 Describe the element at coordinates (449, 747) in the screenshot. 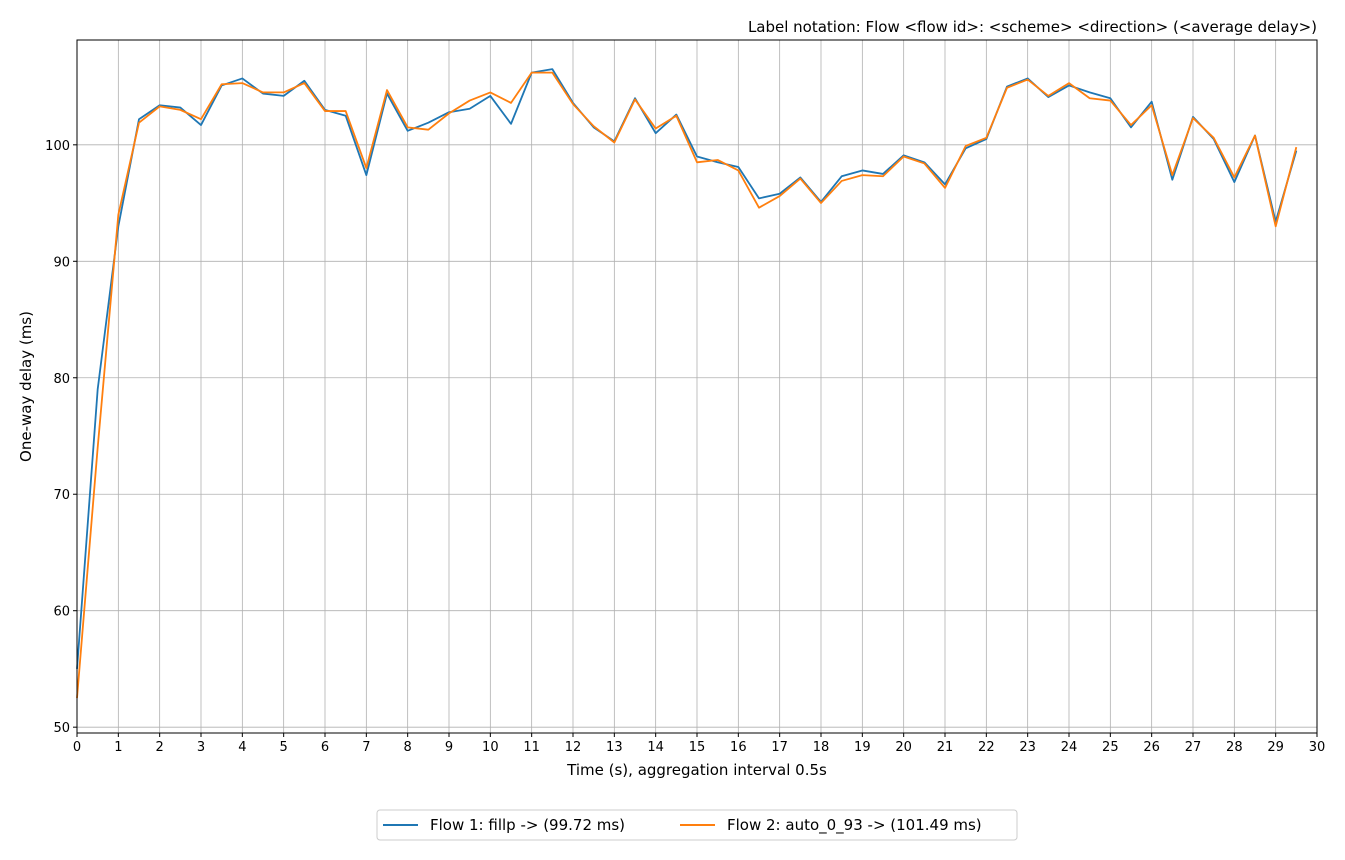

I see `x-tick-label: 9` at that location.